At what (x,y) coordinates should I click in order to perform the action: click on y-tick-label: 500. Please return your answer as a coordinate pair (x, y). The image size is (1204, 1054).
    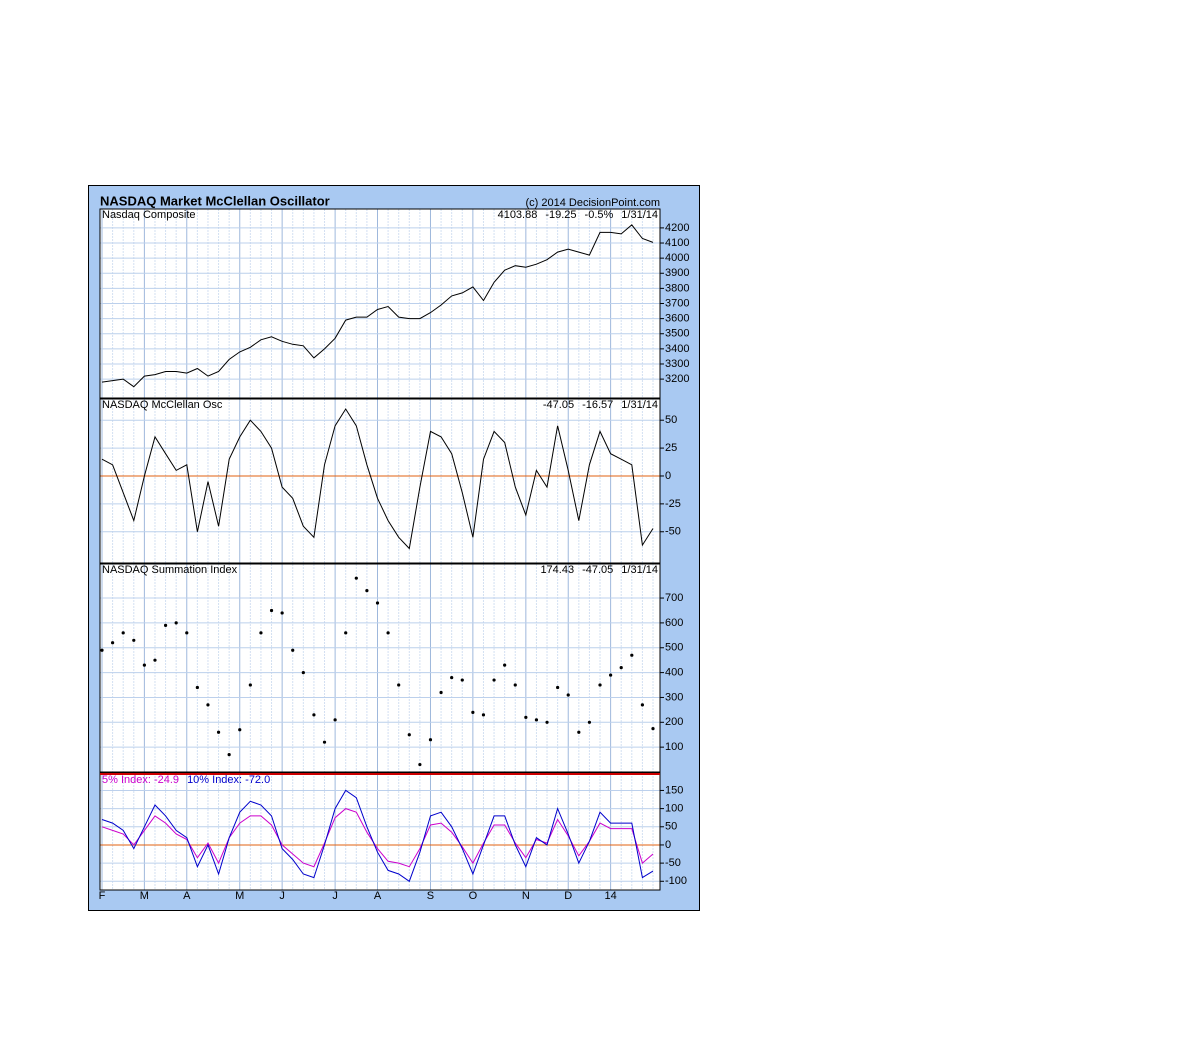
    Looking at the image, I should click on (674, 648).